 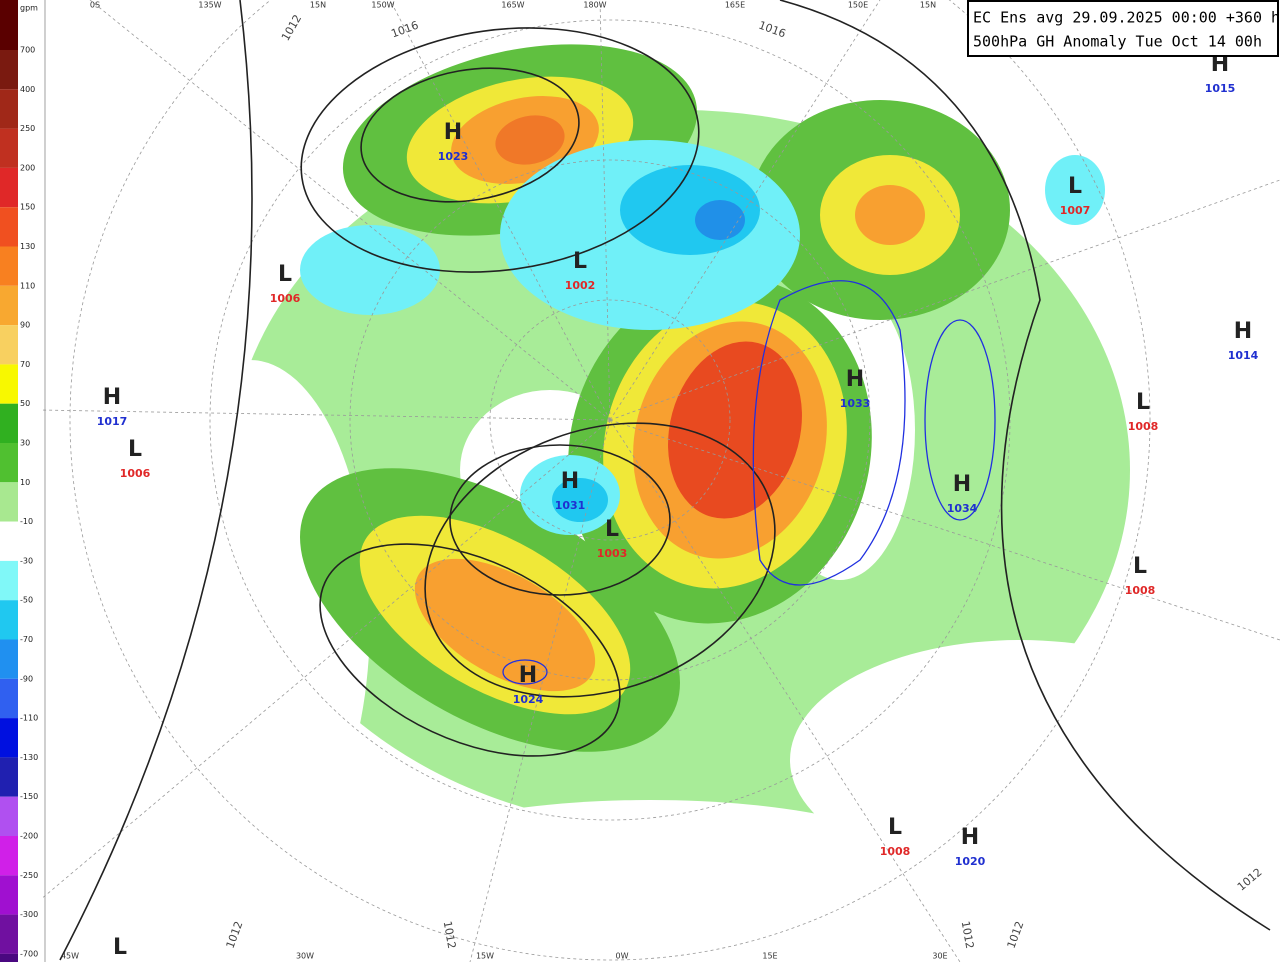 What do you see at coordinates (485, 956) in the screenshot?
I see `longitude-label: 15W` at bounding box center [485, 956].